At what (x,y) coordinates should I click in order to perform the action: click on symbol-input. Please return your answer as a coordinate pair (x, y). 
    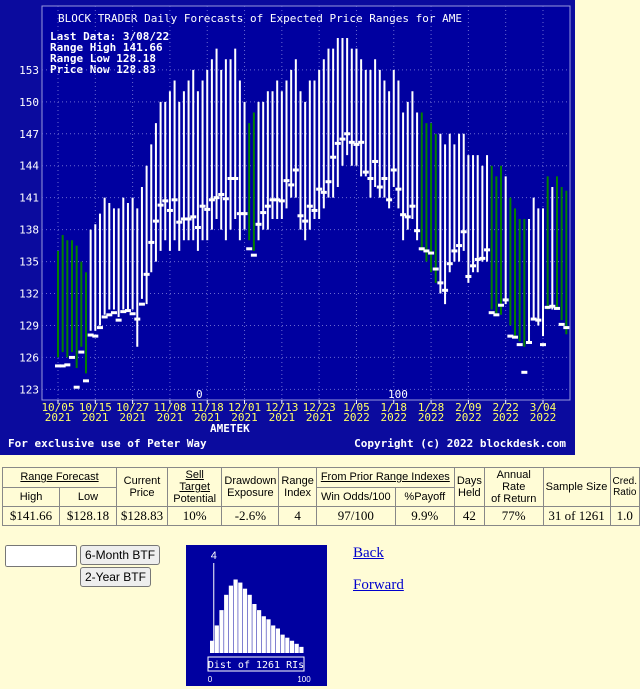
    Looking at the image, I should click on (41, 556).